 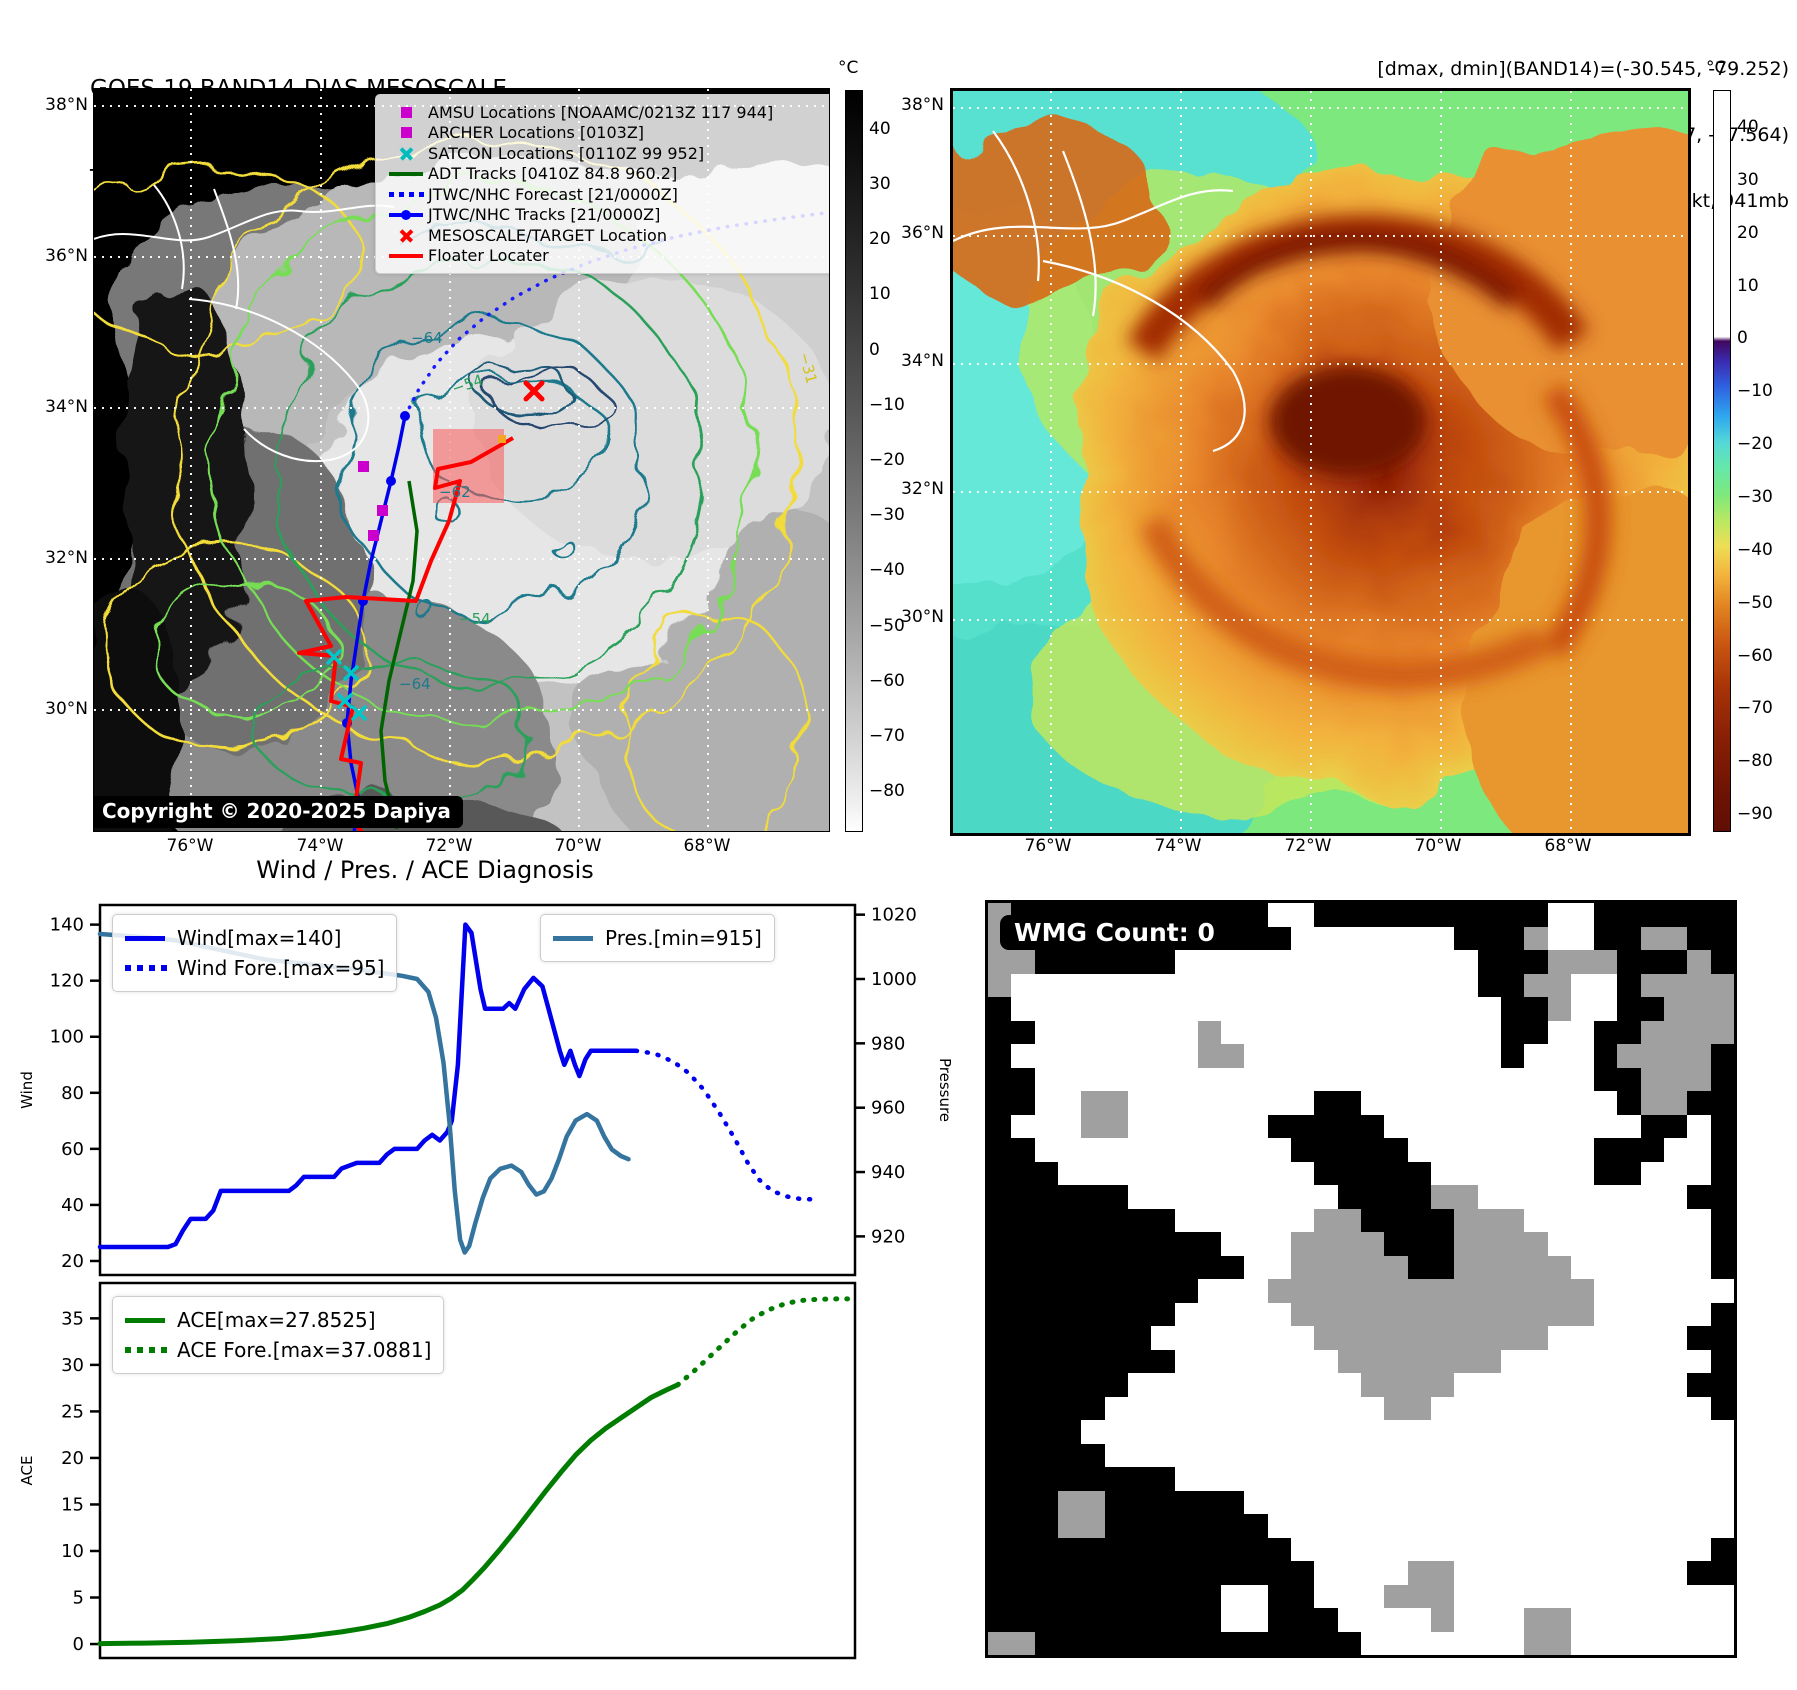 What do you see at coordinates (66, 105) in the screenshot?
I see `left-map-ytick: 38°N` at bounding box center [66, 105].